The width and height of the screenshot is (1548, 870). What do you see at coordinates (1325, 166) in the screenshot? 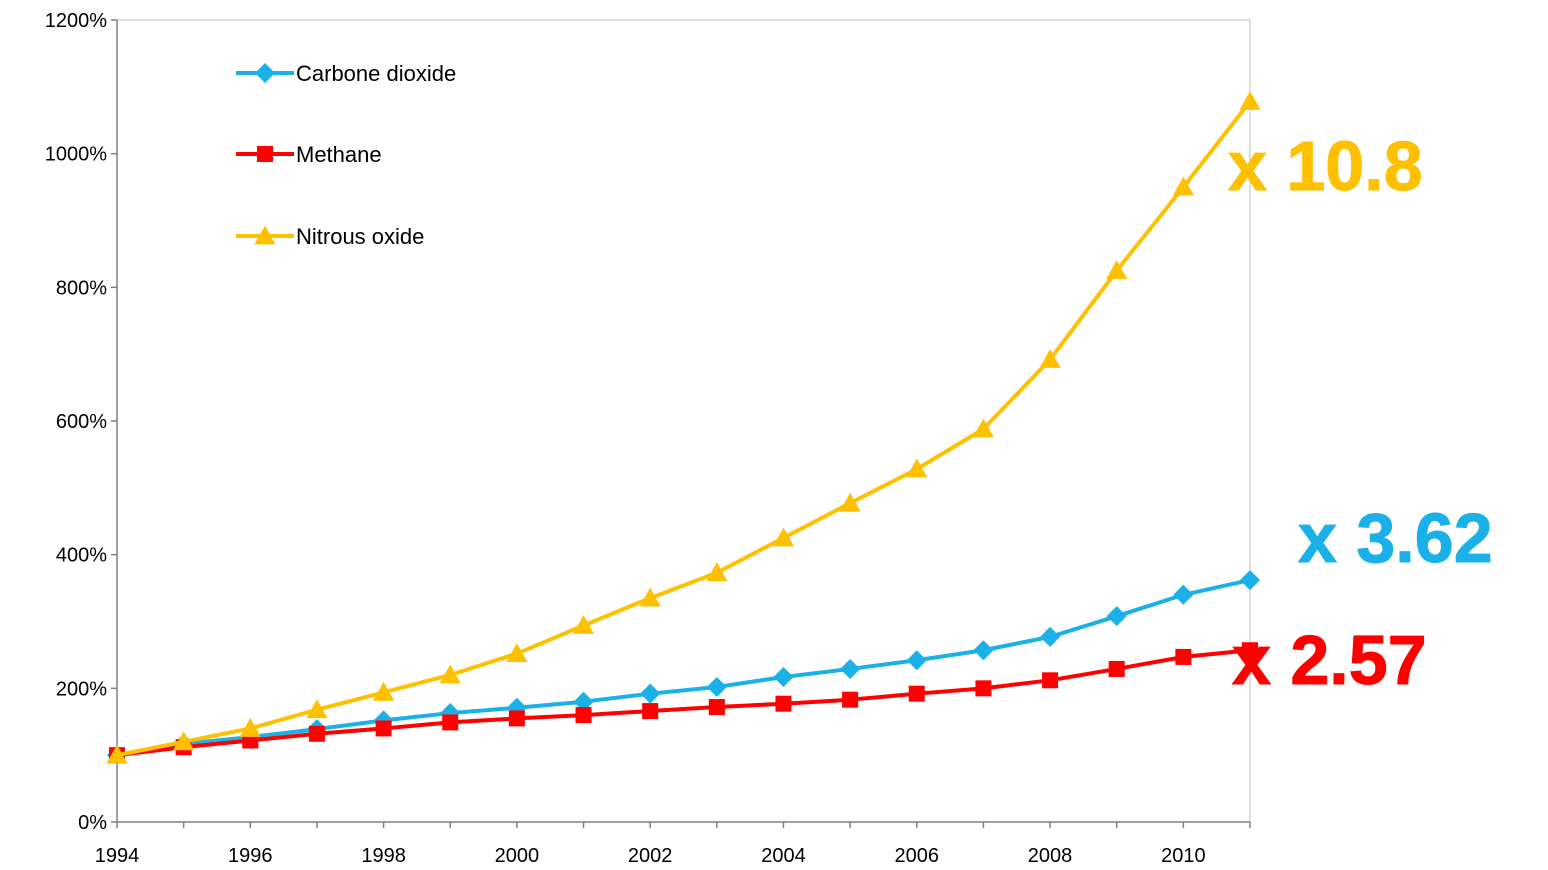
I see `multiplier-annotation: x 10.8` at bounding box center [1325, 166].